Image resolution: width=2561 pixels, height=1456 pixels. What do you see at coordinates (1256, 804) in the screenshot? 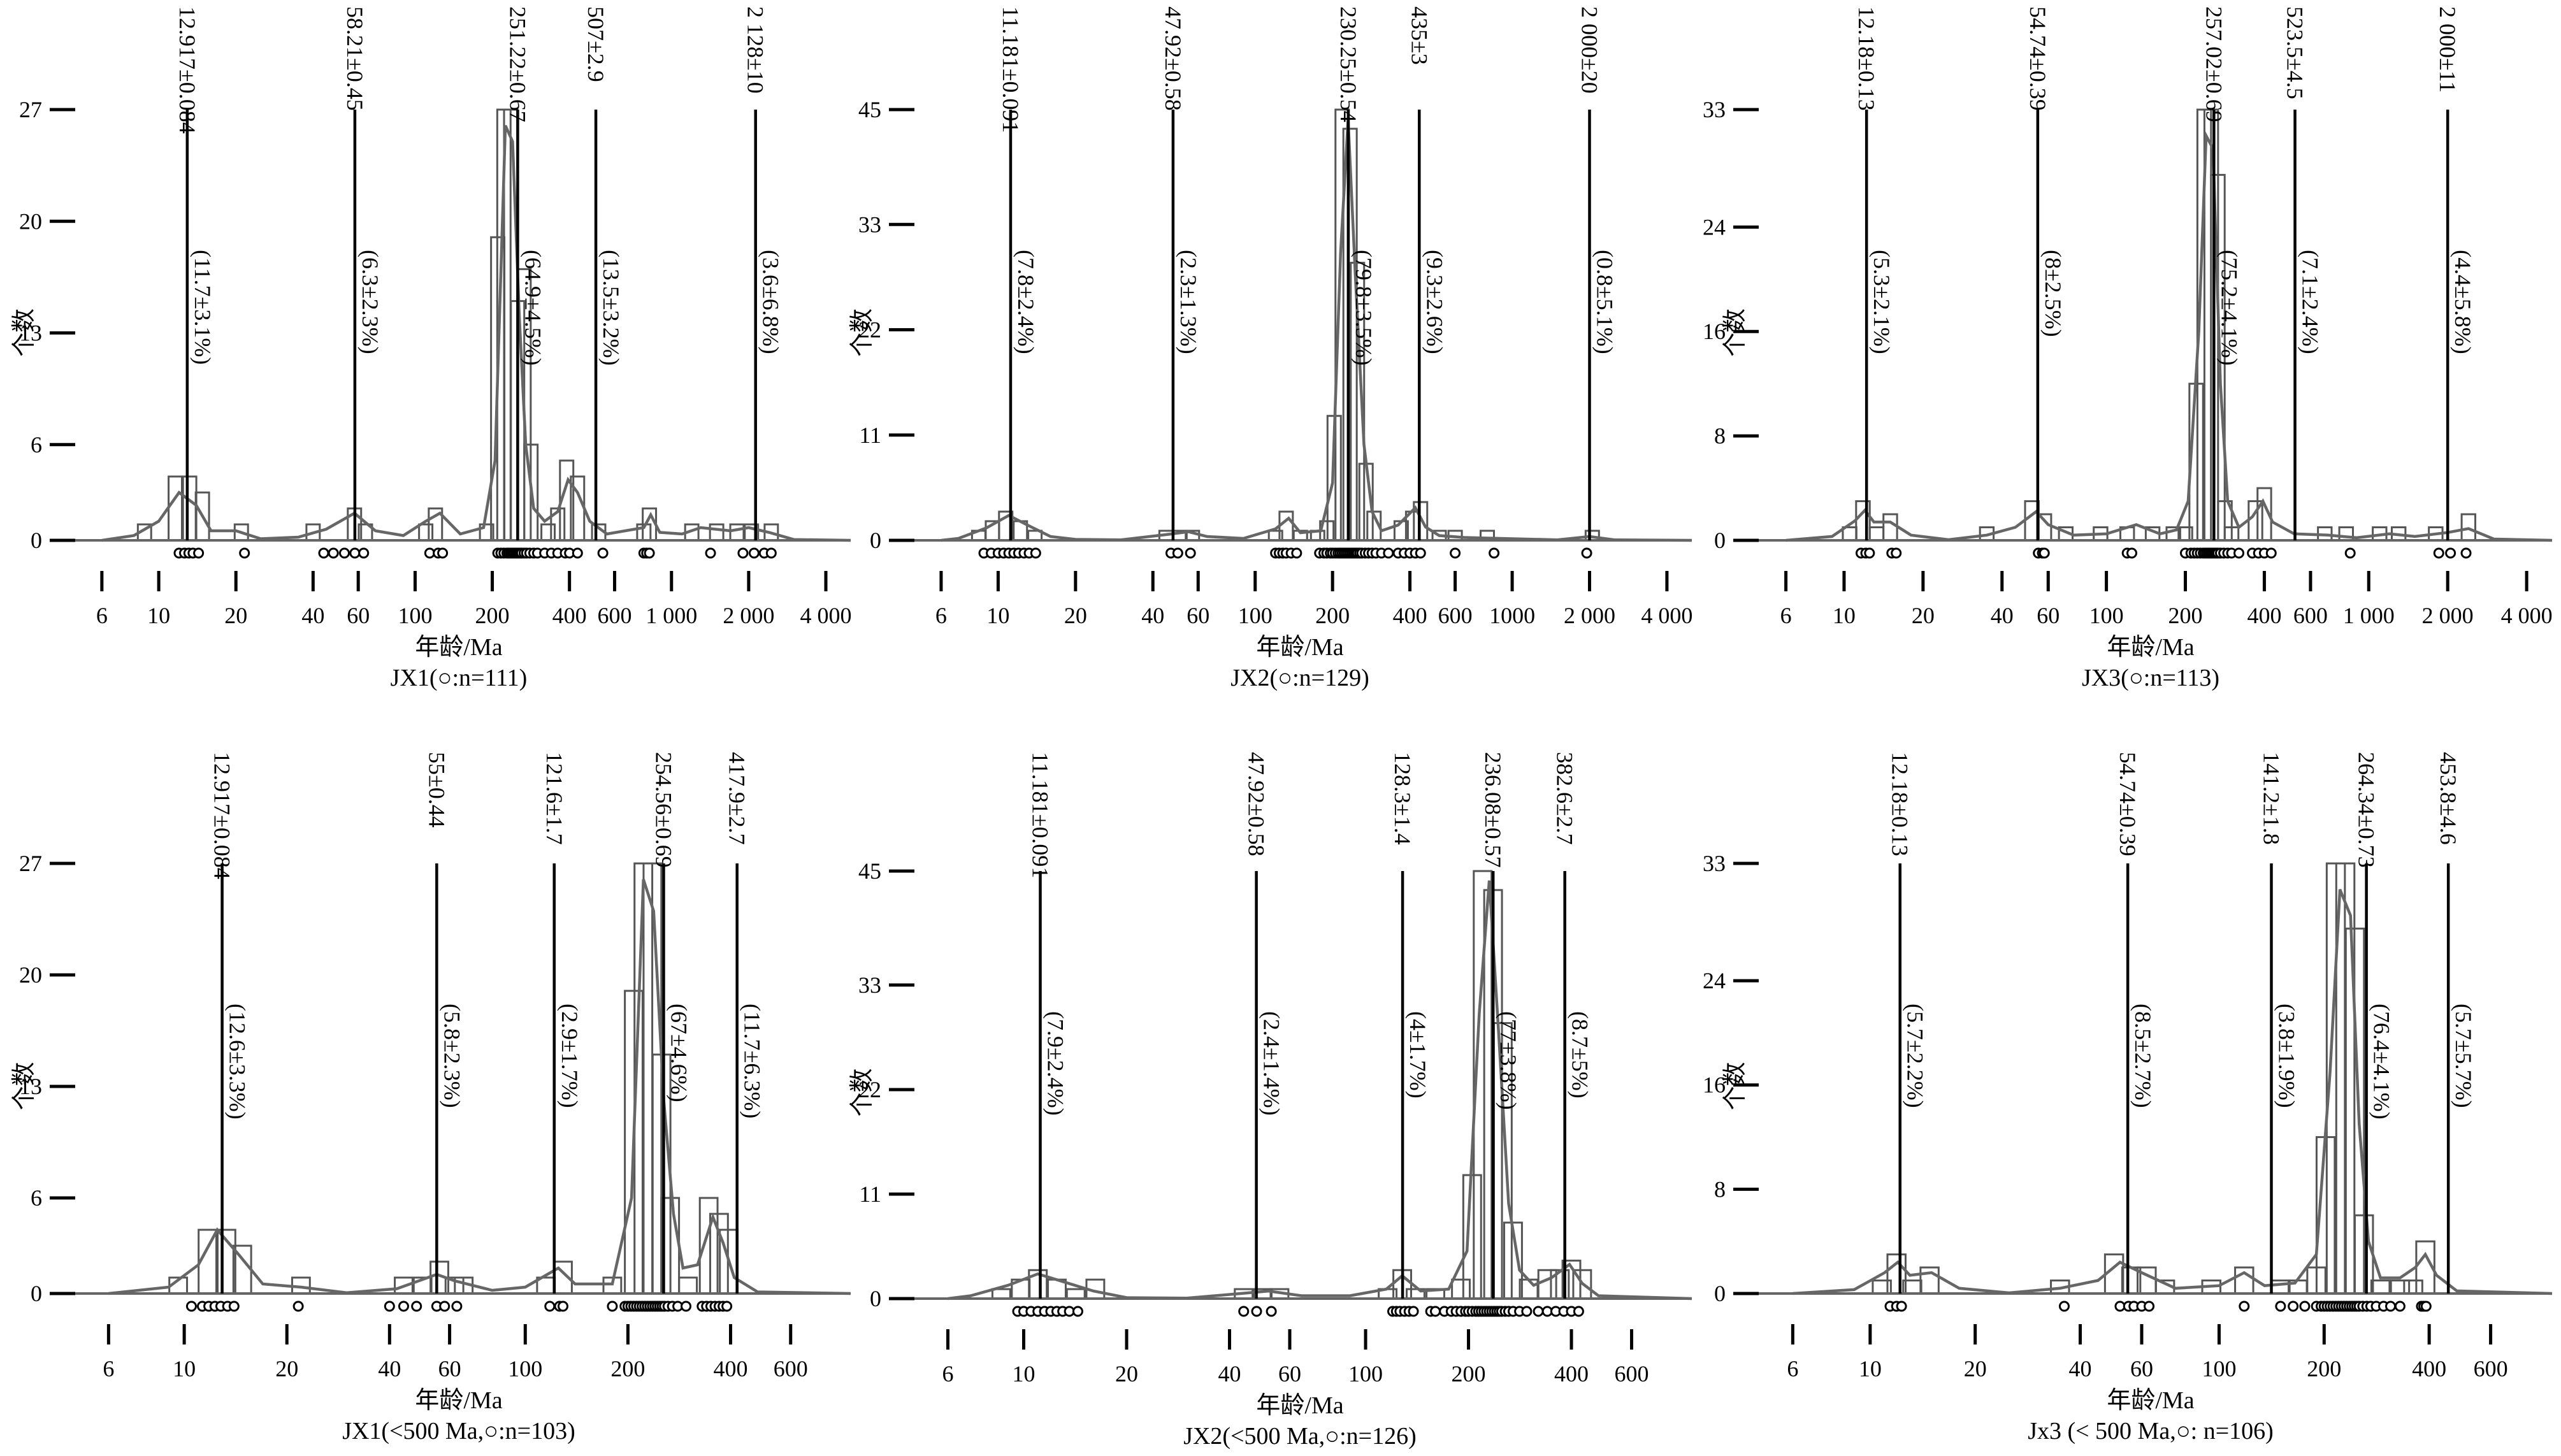
I see `peak-age-label: 47.92±0.58` at bounding box center [1256, 804].